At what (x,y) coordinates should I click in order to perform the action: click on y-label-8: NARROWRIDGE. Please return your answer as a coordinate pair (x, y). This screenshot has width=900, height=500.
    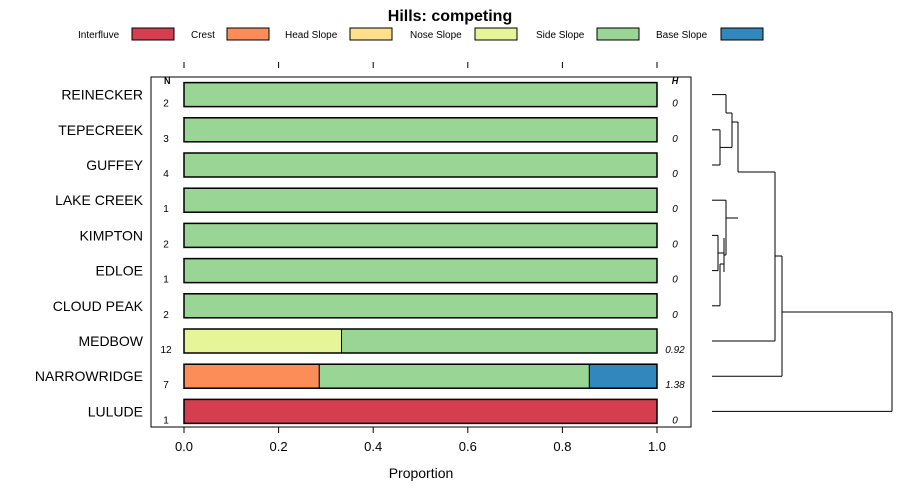
    Looking at the image, I should click on (89, 376).